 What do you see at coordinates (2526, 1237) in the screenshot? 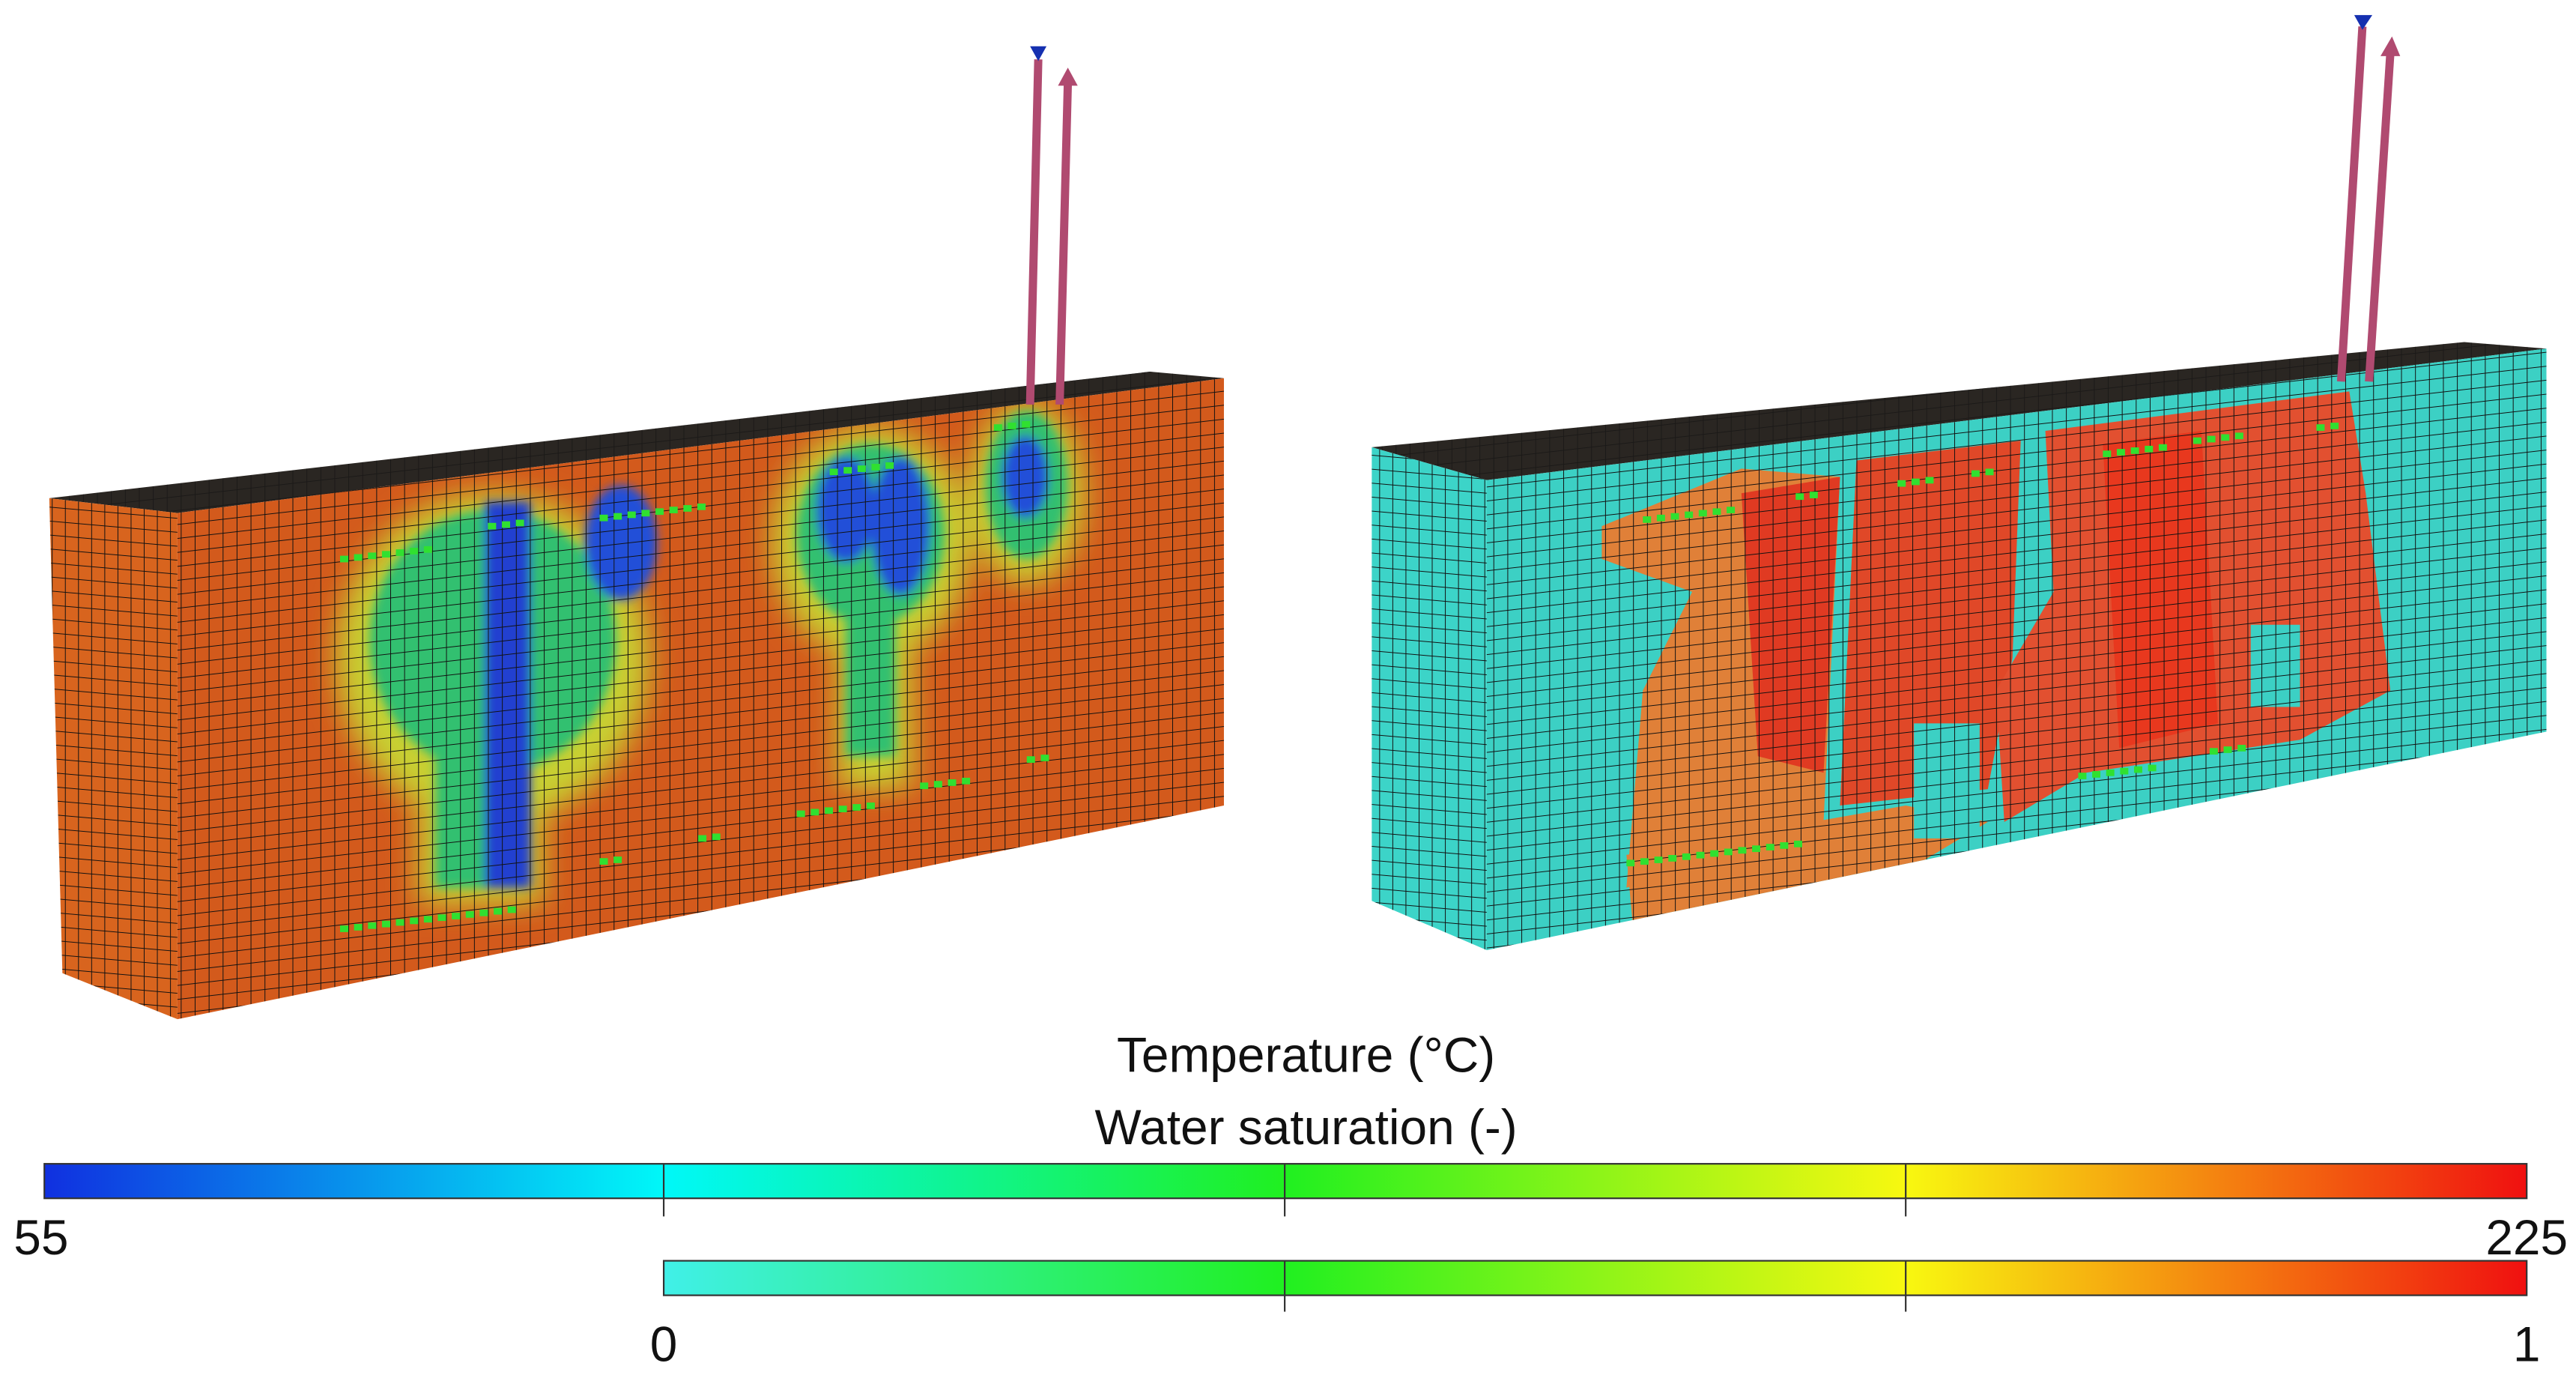
I see `colorbar-max: 225` at bounding box center [2526, 1237].